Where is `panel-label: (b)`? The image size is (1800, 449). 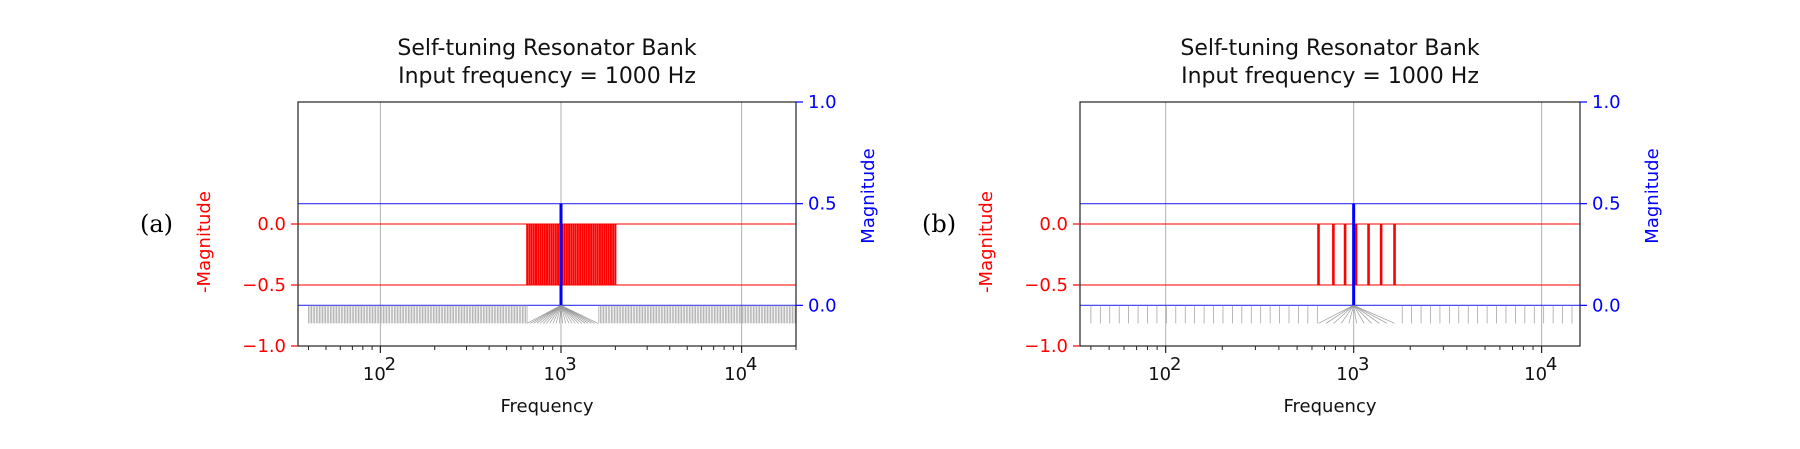
panel-label: (b) is located at coordinates (939, 224).